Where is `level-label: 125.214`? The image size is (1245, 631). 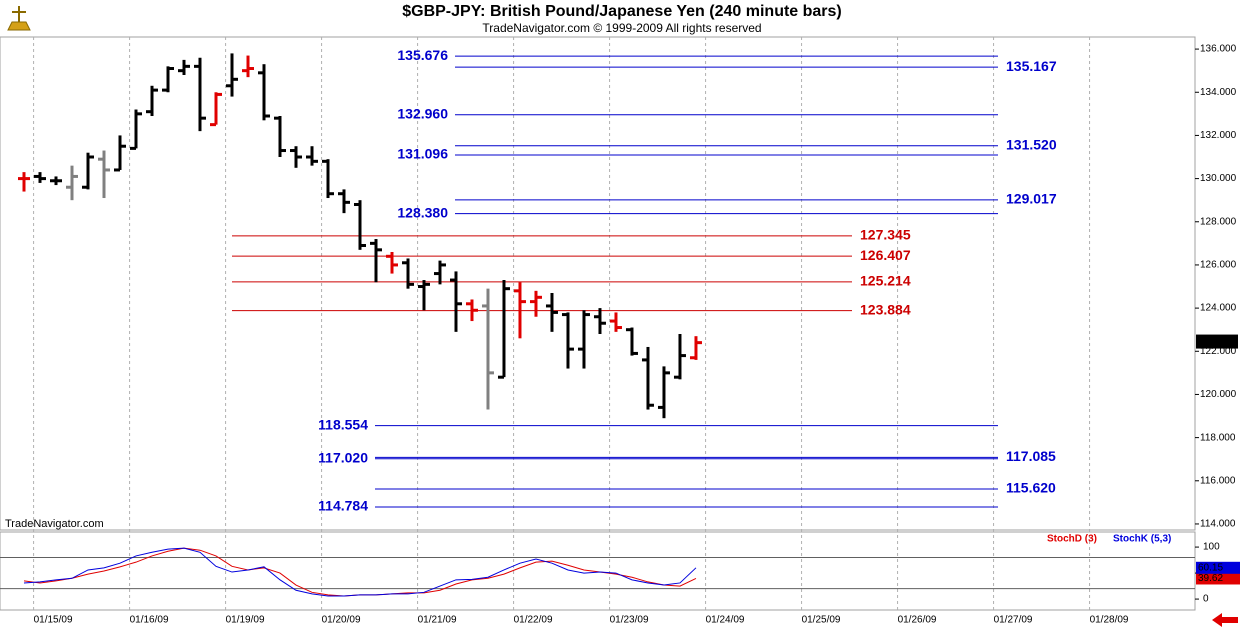
level-label: 125.214 is located at coordinates (885, 281).